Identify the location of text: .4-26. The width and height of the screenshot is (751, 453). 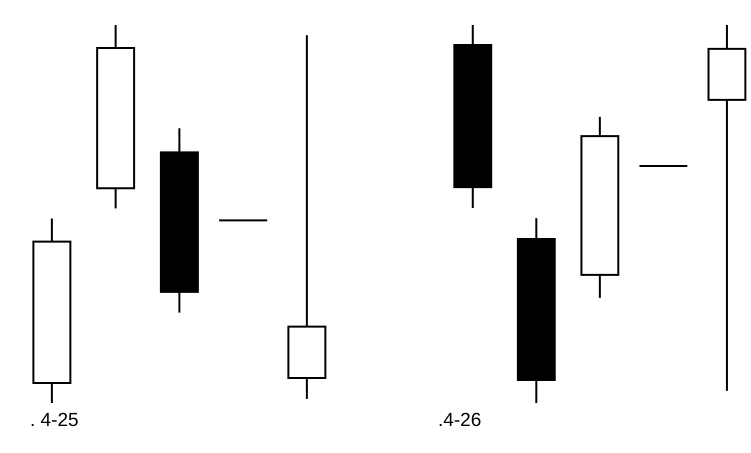
(460, 421).